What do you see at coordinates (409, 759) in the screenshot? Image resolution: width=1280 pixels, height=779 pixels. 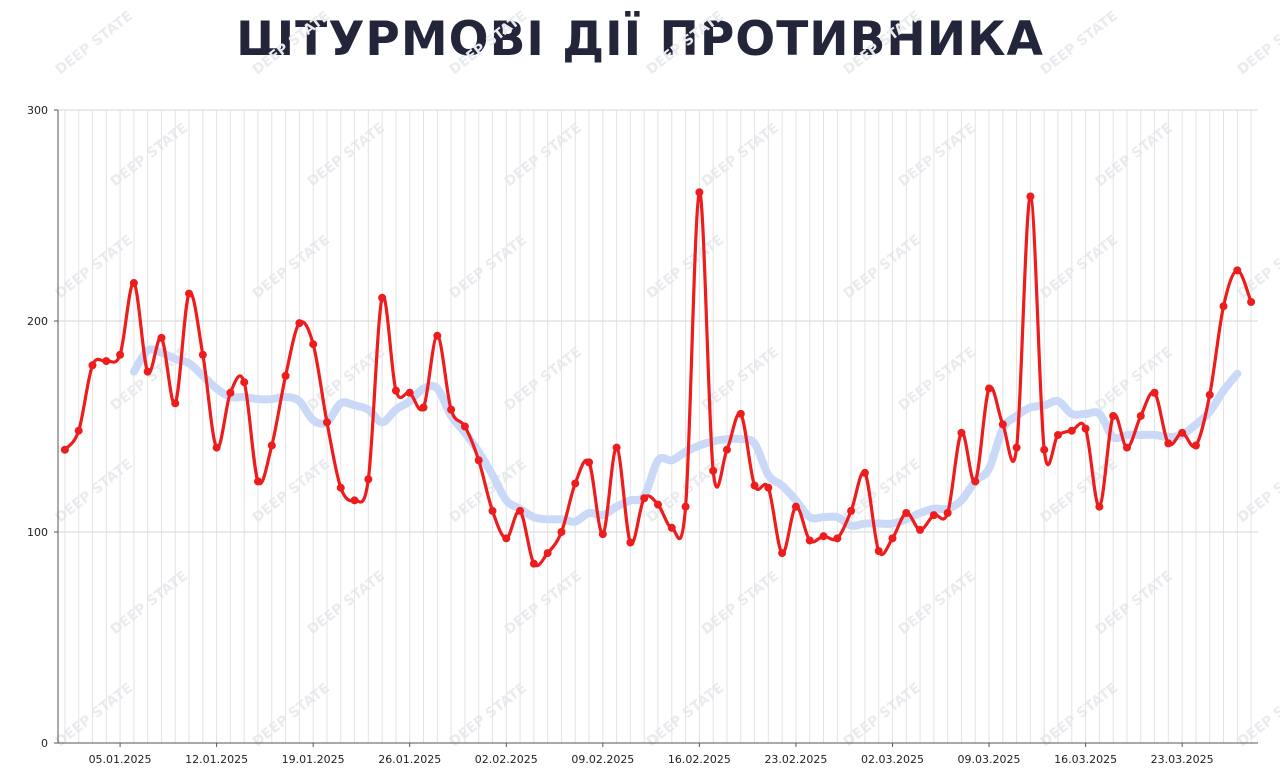 I see `x-tick-label: 26.01.2025` at bounding box center [409, 759].